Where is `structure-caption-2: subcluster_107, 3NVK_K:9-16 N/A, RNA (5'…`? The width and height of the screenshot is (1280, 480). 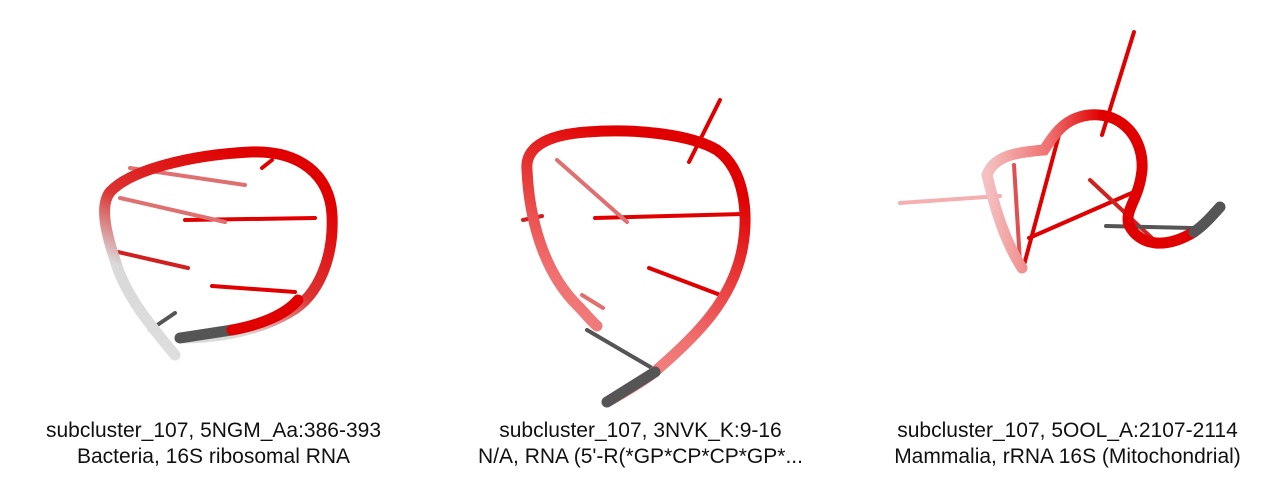 structure-caption-2: subcluster_107, 3NVK_K:9-16 N/A, RNA (5'… is located at coordinates (640, 444).